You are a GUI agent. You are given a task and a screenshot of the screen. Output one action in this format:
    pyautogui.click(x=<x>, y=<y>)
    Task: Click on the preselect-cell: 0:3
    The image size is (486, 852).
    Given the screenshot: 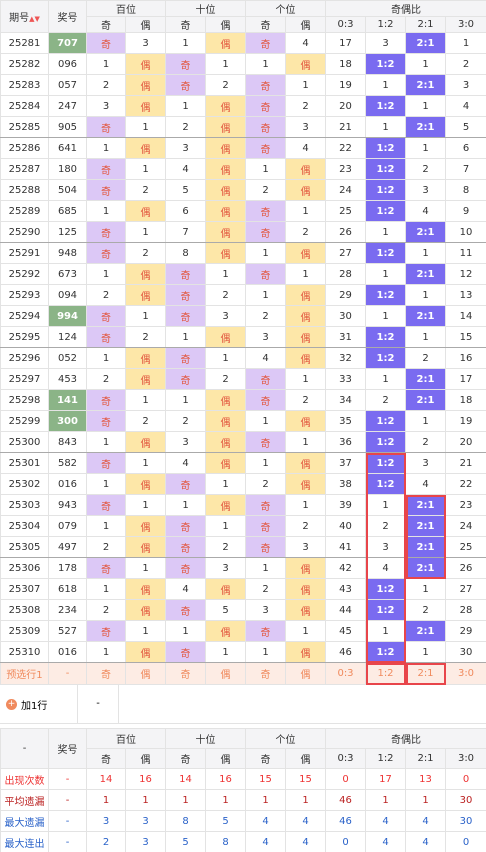 What is the action you would take?
    pyautogui.click(x=345, y=673)
    